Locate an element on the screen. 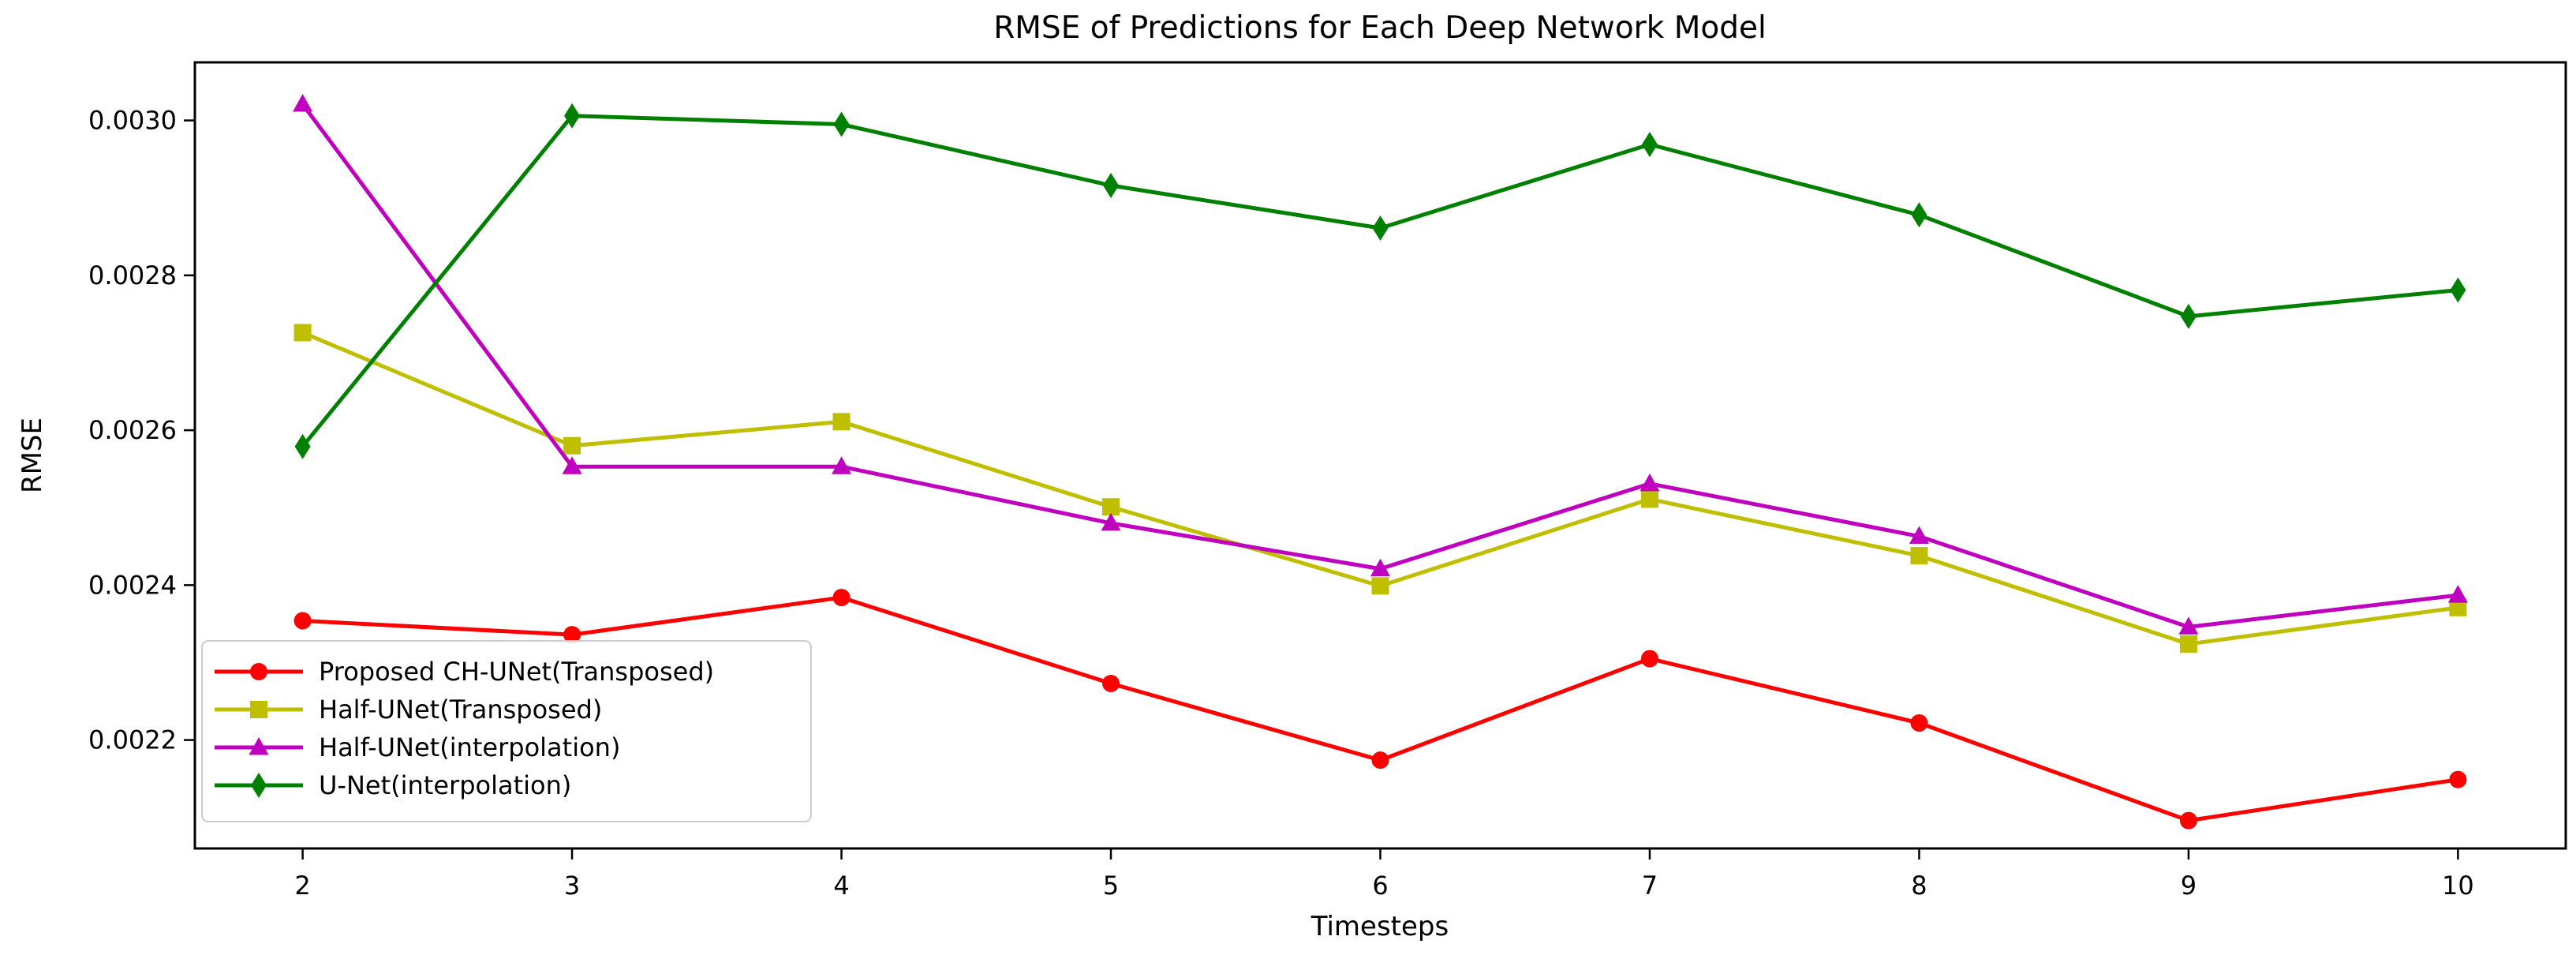  x-tick-label: 9 is located at coordinates (2189, 886).